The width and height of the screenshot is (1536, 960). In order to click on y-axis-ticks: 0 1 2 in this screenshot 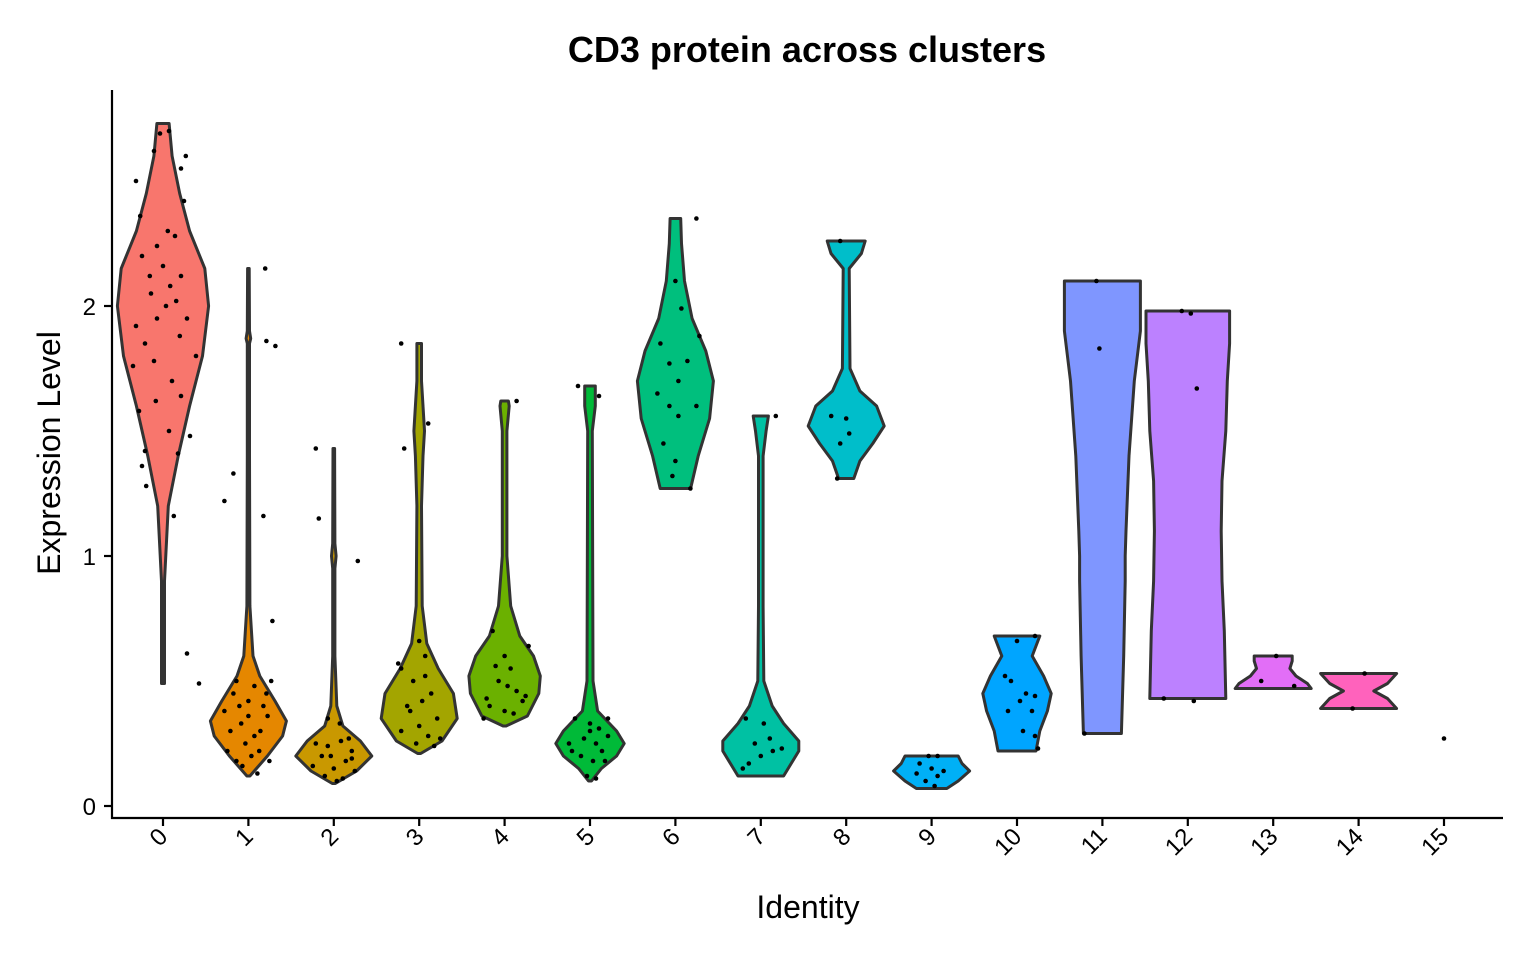, I will do `click(97, 557)`.